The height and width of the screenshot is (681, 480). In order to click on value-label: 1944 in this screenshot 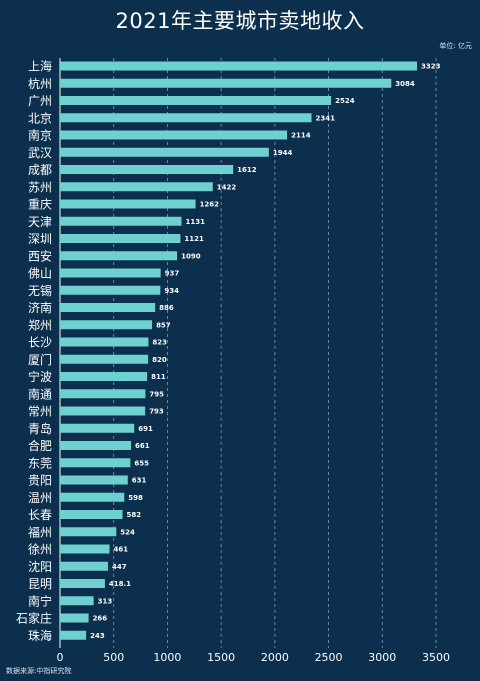, I will do `click(283, 153)`.